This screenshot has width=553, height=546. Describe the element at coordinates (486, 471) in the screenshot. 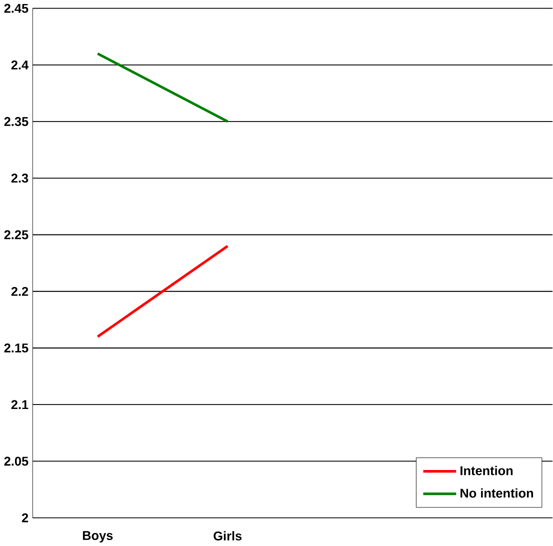

I see `legend-label: Intention` at that location.